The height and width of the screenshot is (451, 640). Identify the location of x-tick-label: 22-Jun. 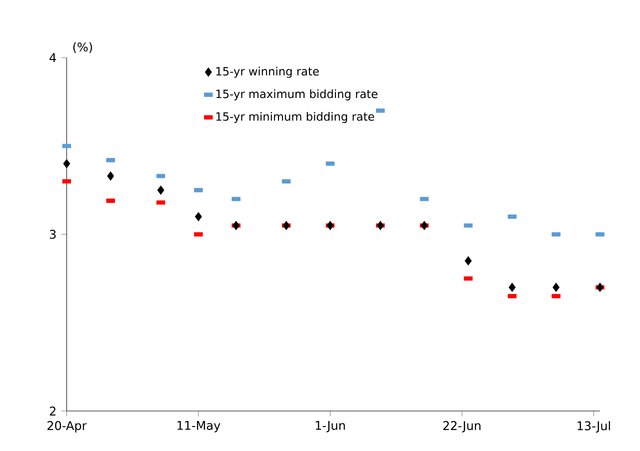
(461, 426).